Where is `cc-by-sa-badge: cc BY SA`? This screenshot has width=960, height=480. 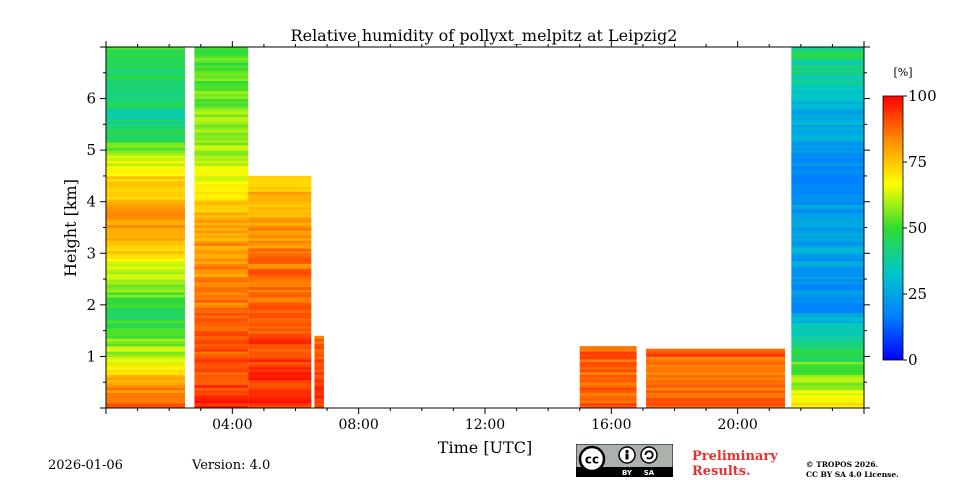
cc-by-sa-badge: cc BY SA is located at coordinates (624, 460).